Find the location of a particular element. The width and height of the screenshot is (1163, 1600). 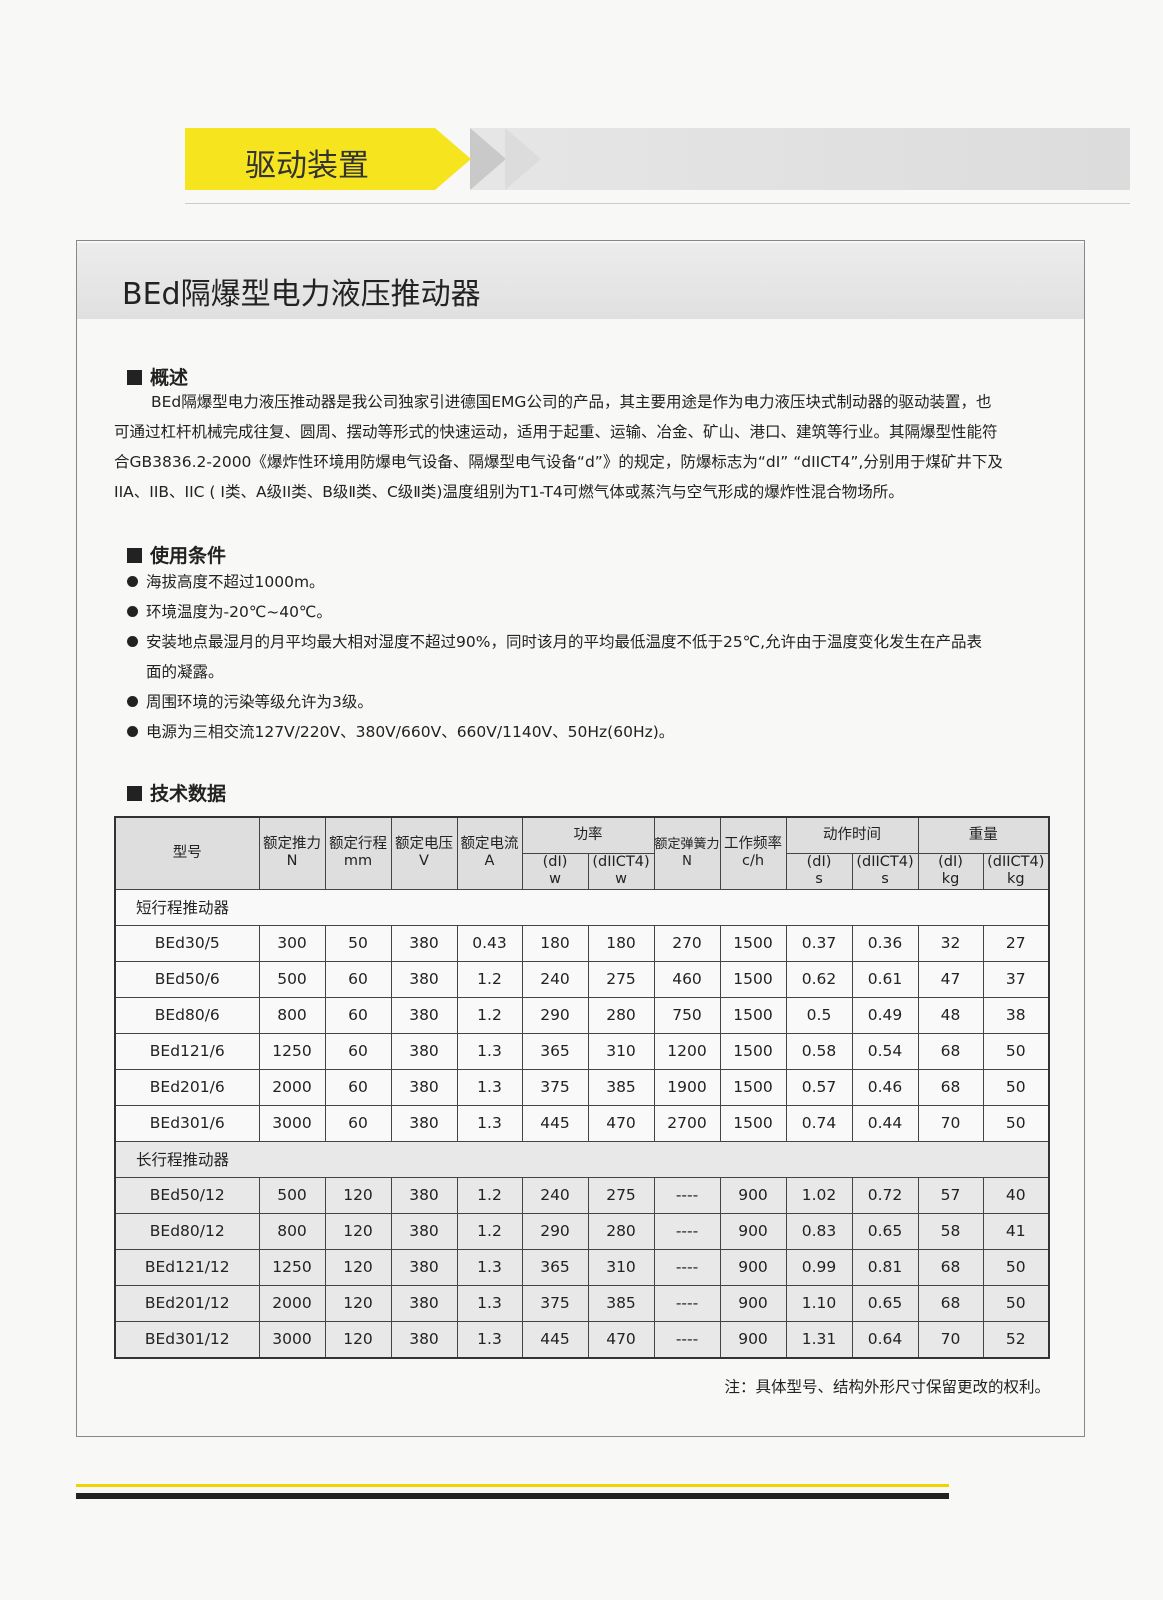

banner-band is located at coordinates (800, 159).